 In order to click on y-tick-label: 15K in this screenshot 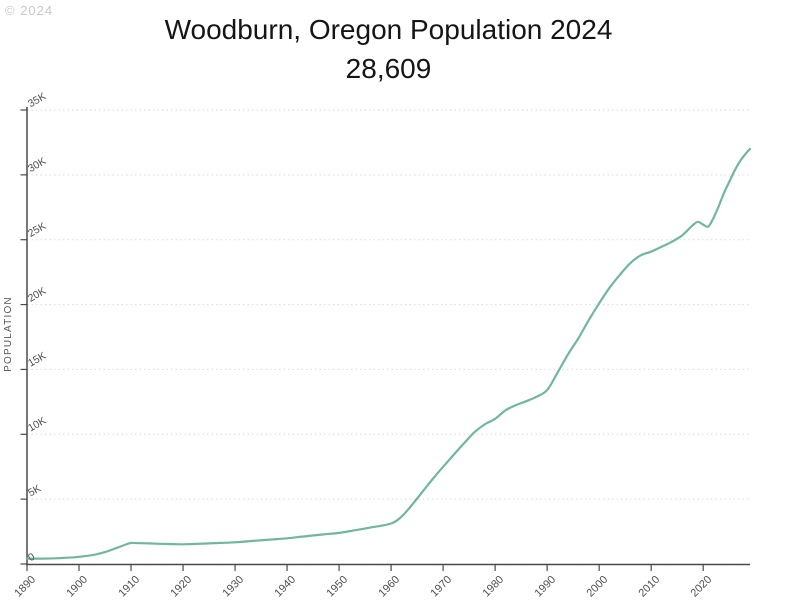, I will do `click(37, 360)`.